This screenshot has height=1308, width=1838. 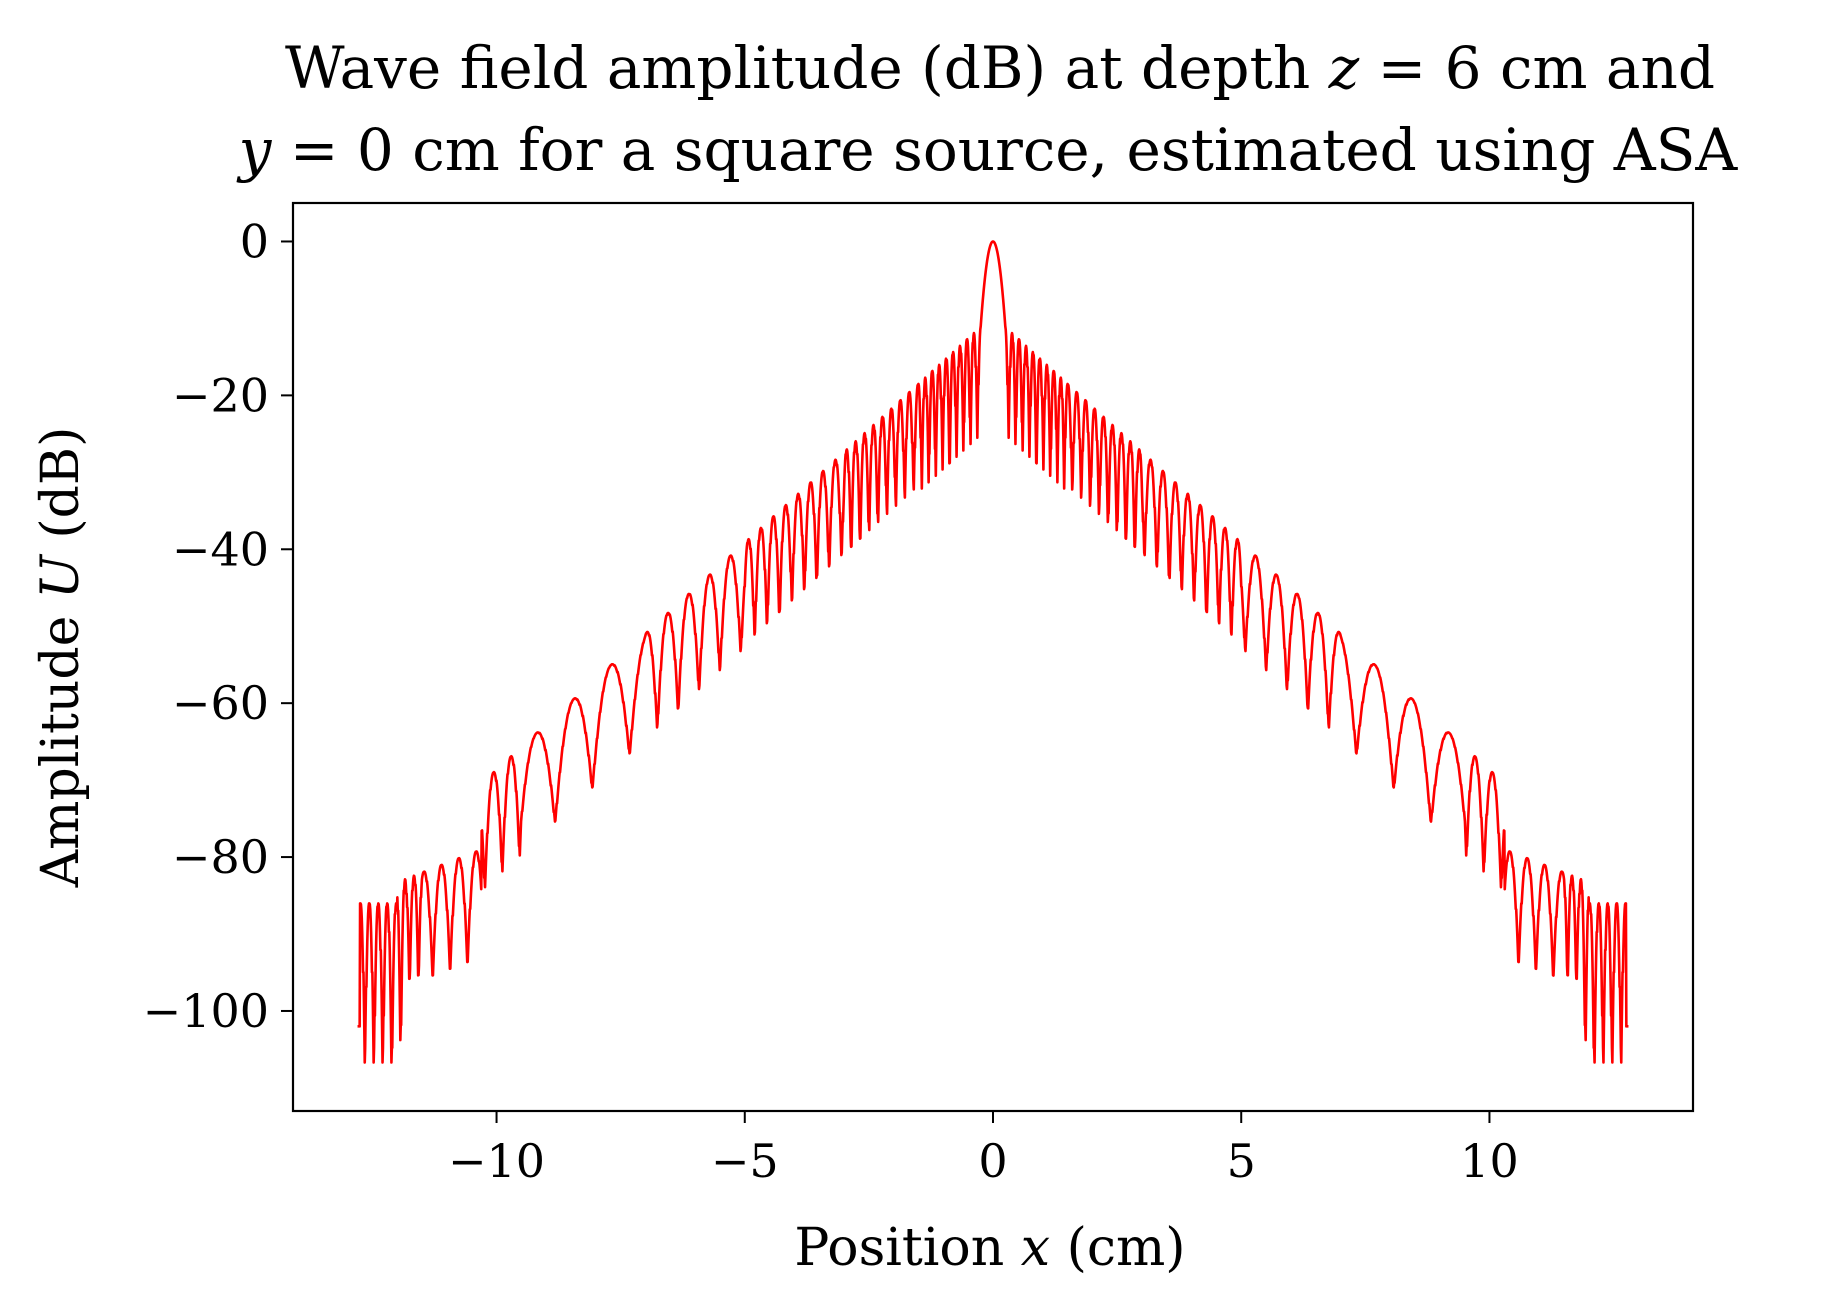 I want to click on y-tick-label: −40, so click(x=220, y=549).